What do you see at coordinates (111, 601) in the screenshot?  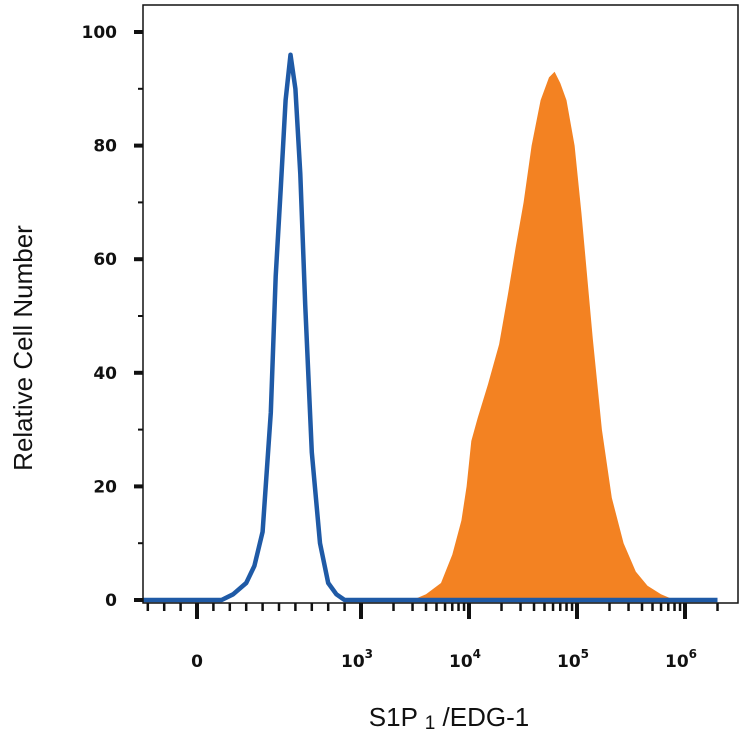 I see `y-tick-label: 0` at bounding box center [111, 601].